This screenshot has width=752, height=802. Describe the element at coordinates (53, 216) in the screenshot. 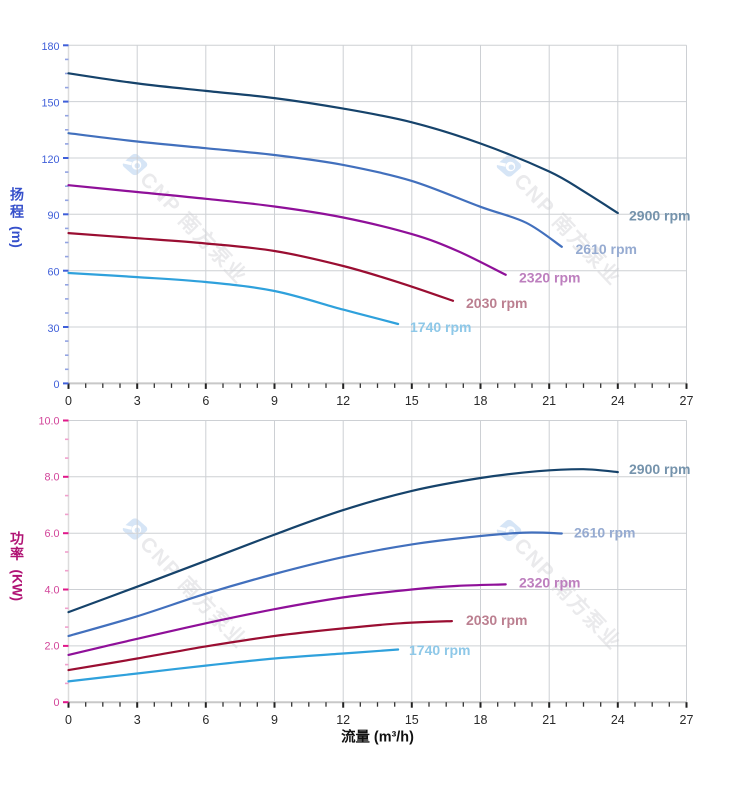

I see `svg-text: 90` at that location.